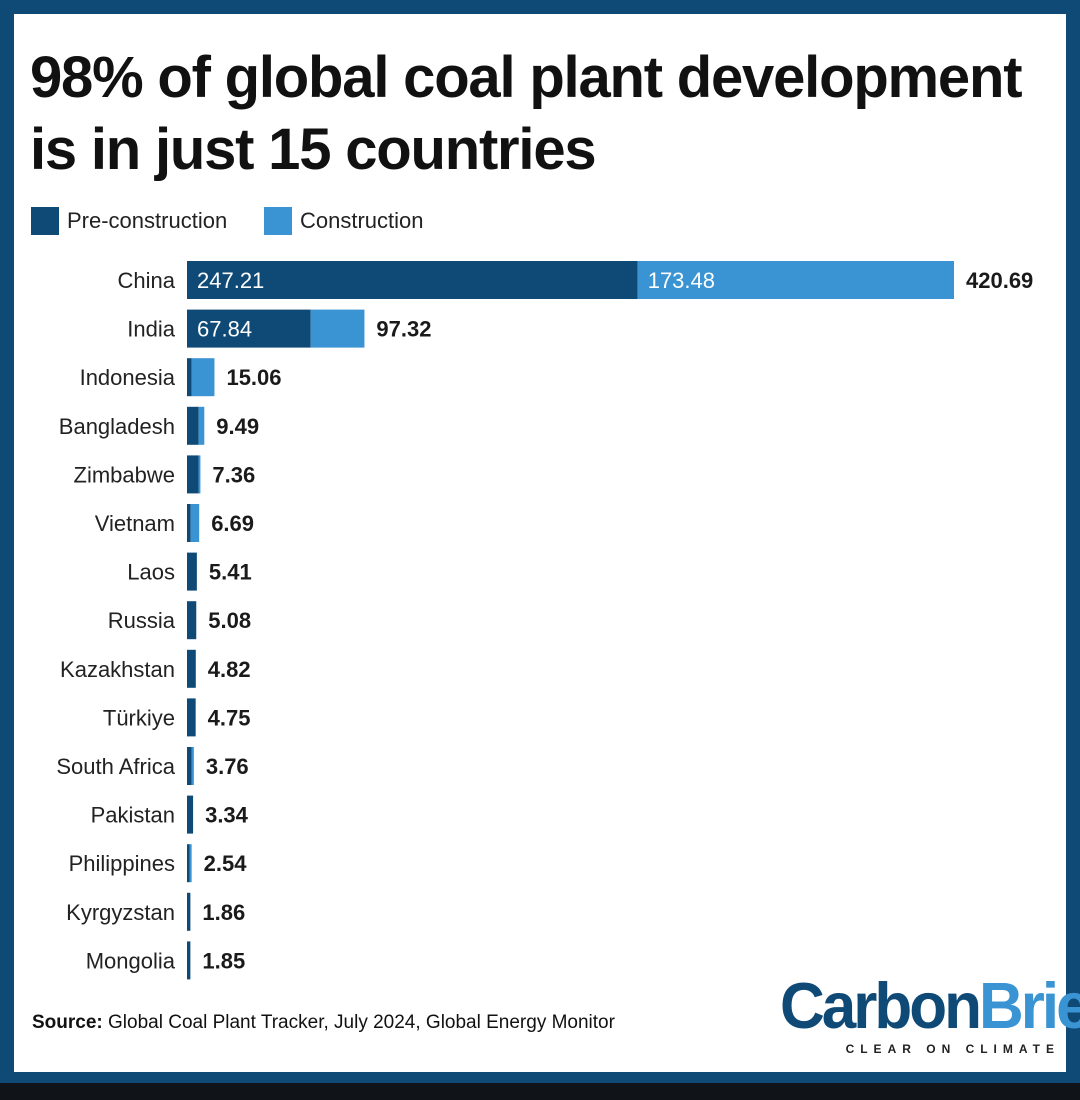  Describe the element at coordinates (151, 572) in the screenshot. I see `category-label-laos: Laos` at that location.